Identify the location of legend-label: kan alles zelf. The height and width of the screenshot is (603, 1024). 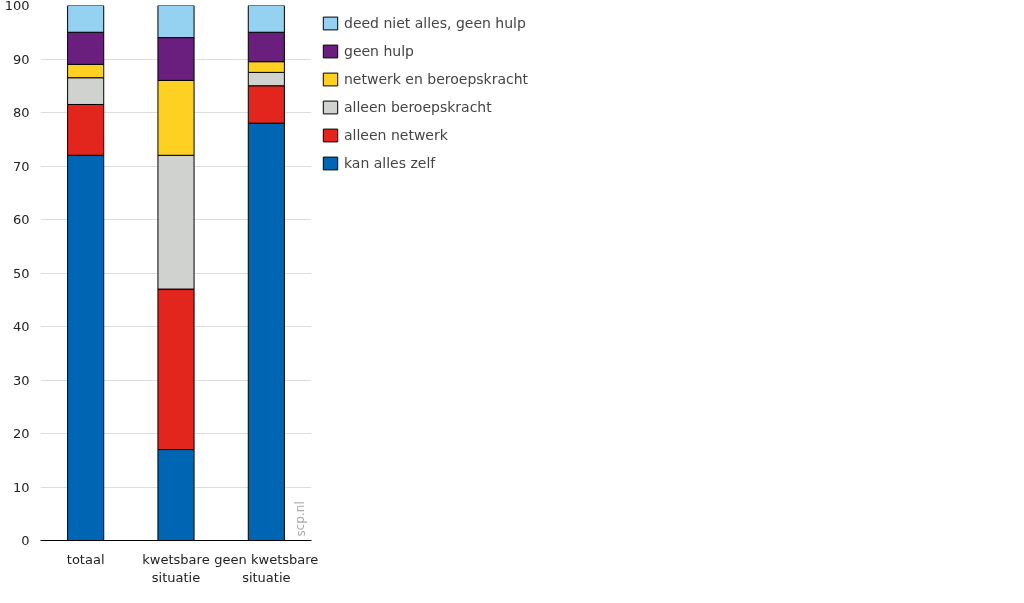
(390, 163).